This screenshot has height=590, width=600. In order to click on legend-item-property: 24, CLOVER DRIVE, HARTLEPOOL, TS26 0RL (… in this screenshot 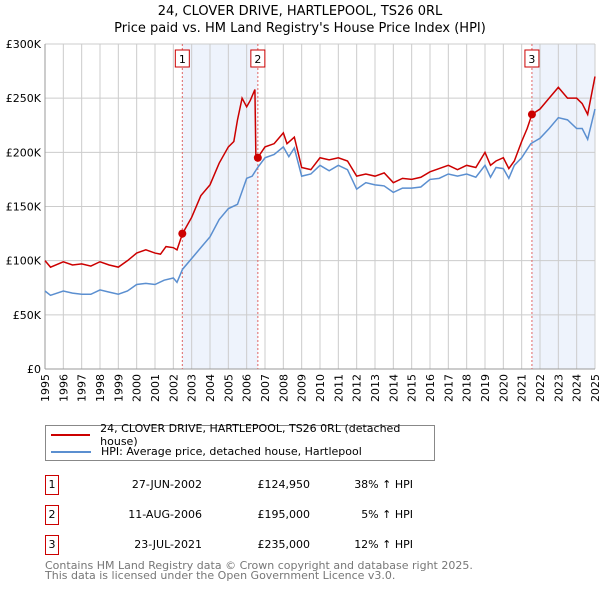, I will do `click(242, 435)`.